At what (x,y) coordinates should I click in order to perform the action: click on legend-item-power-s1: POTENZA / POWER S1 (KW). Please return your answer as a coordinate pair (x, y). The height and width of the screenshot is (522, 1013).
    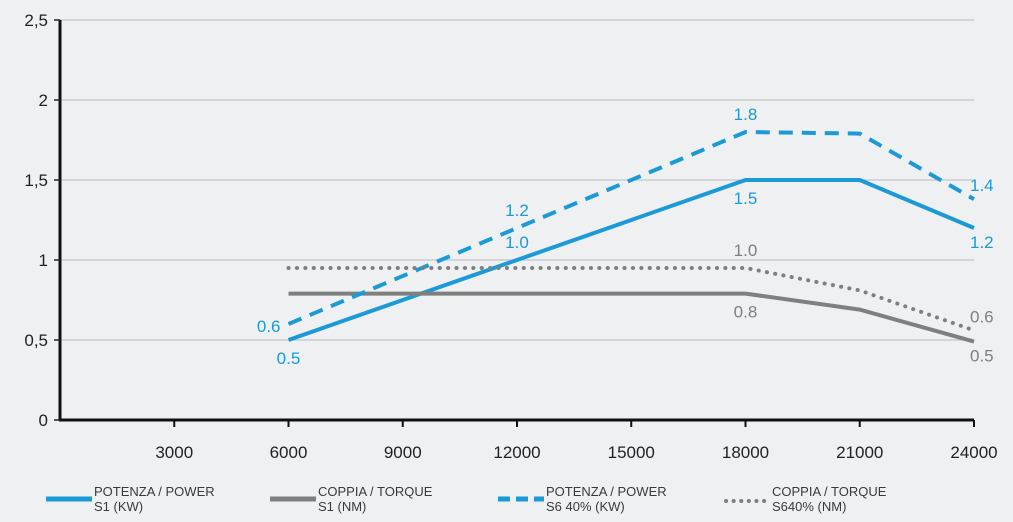
    Looking at the image, I should click on (130, 499).